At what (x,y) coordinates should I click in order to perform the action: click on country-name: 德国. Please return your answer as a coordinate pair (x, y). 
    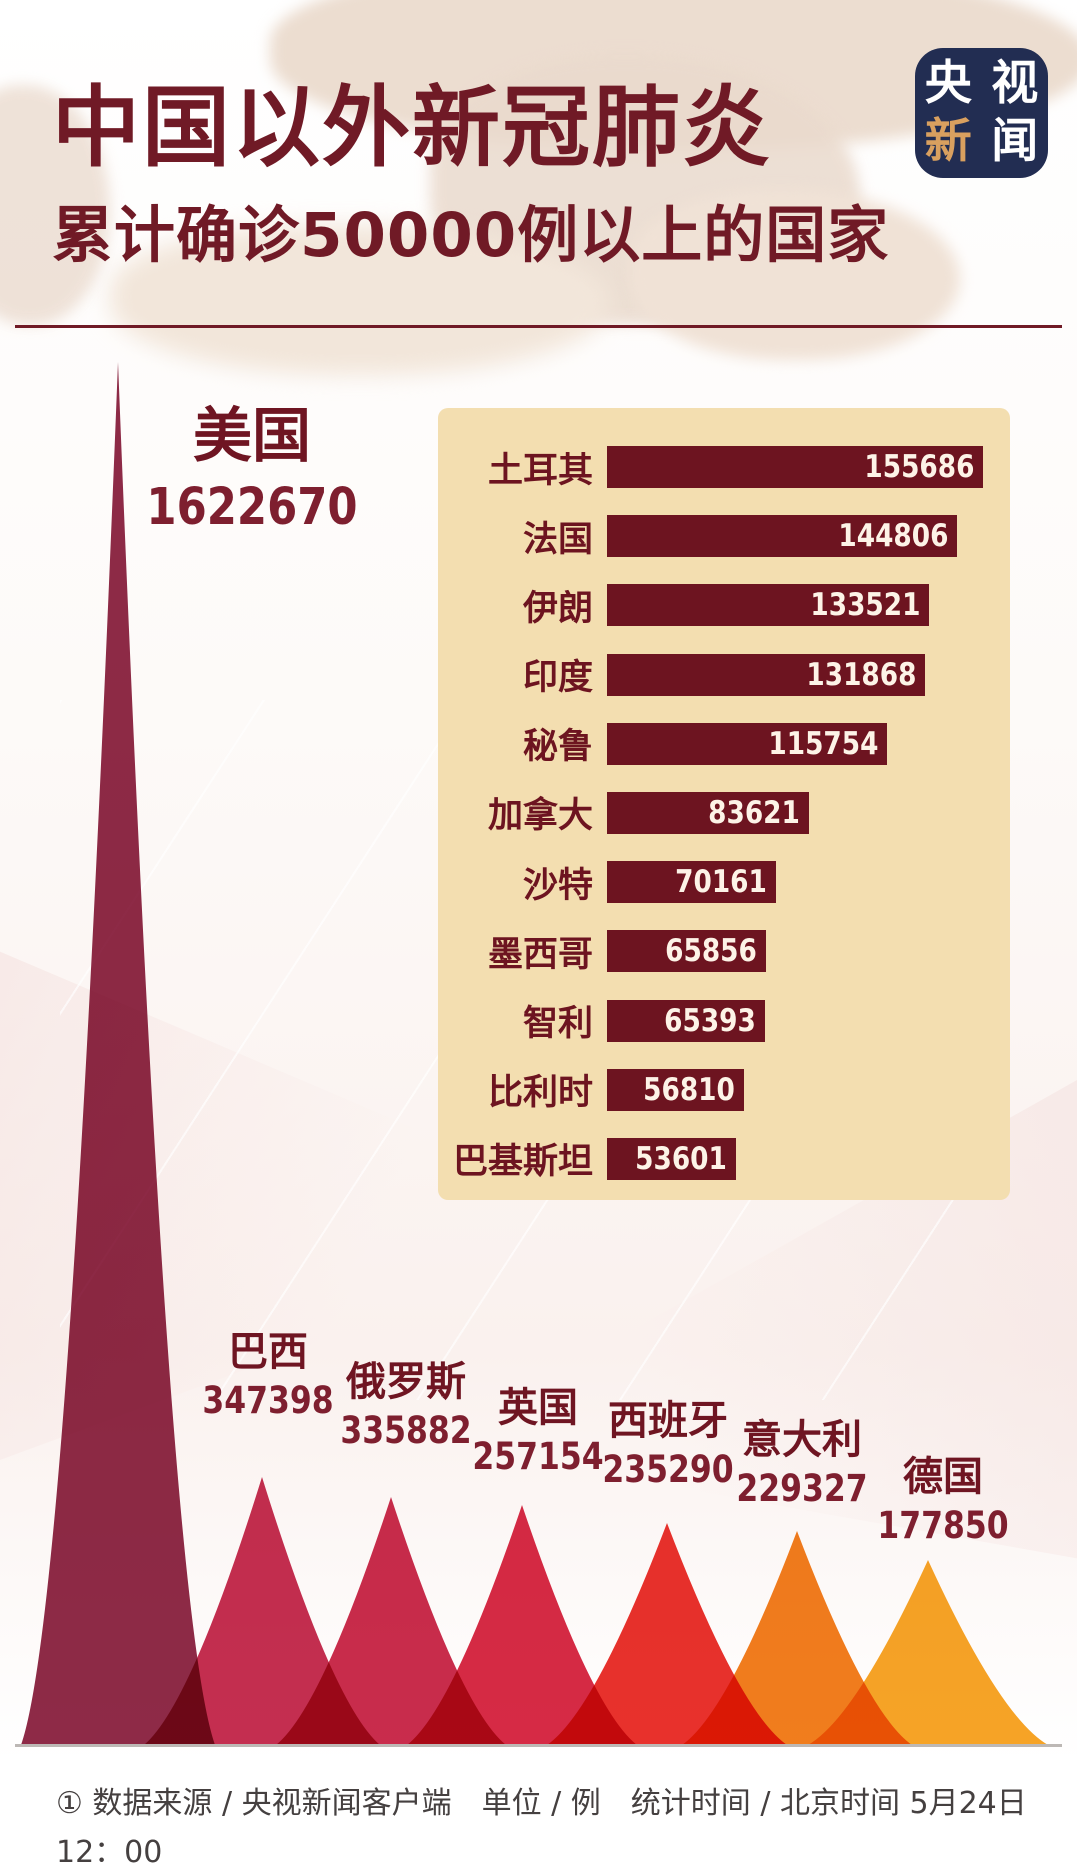
    Looking at the image, I should click on (943, 1477).